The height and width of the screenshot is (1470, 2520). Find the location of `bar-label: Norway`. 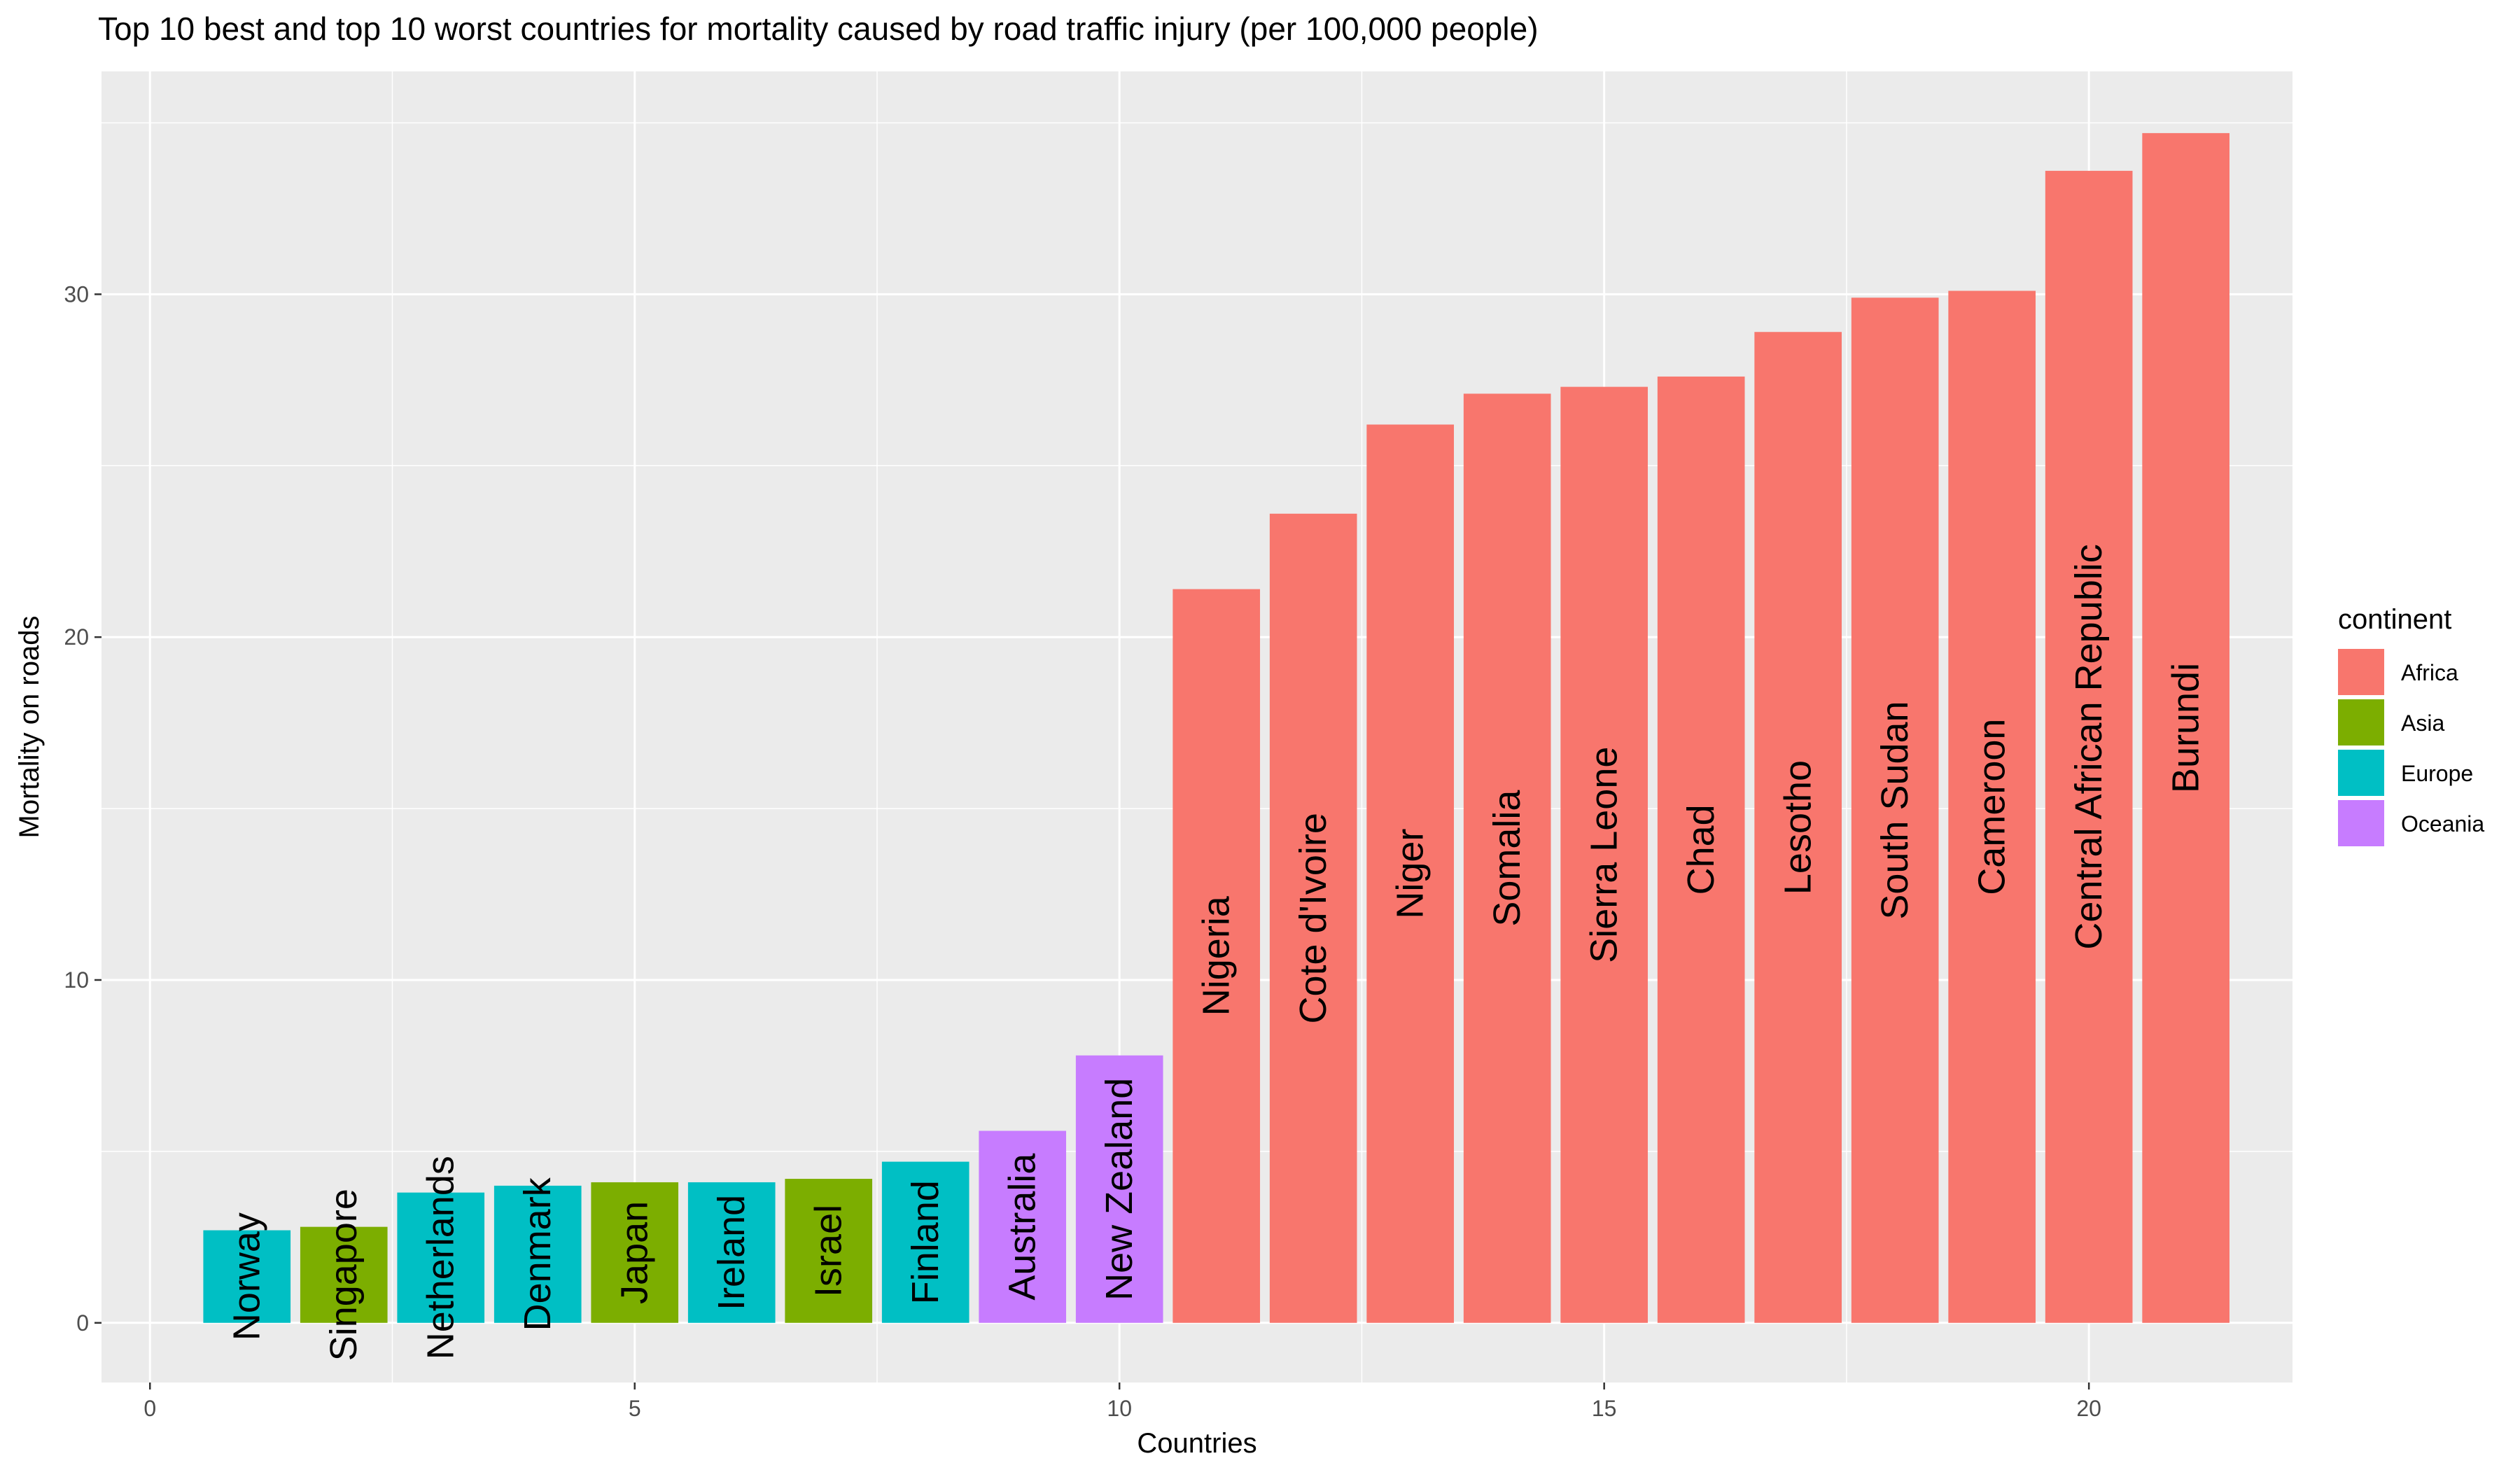

bar-label: Norway is located at coordinates (247, 1276).